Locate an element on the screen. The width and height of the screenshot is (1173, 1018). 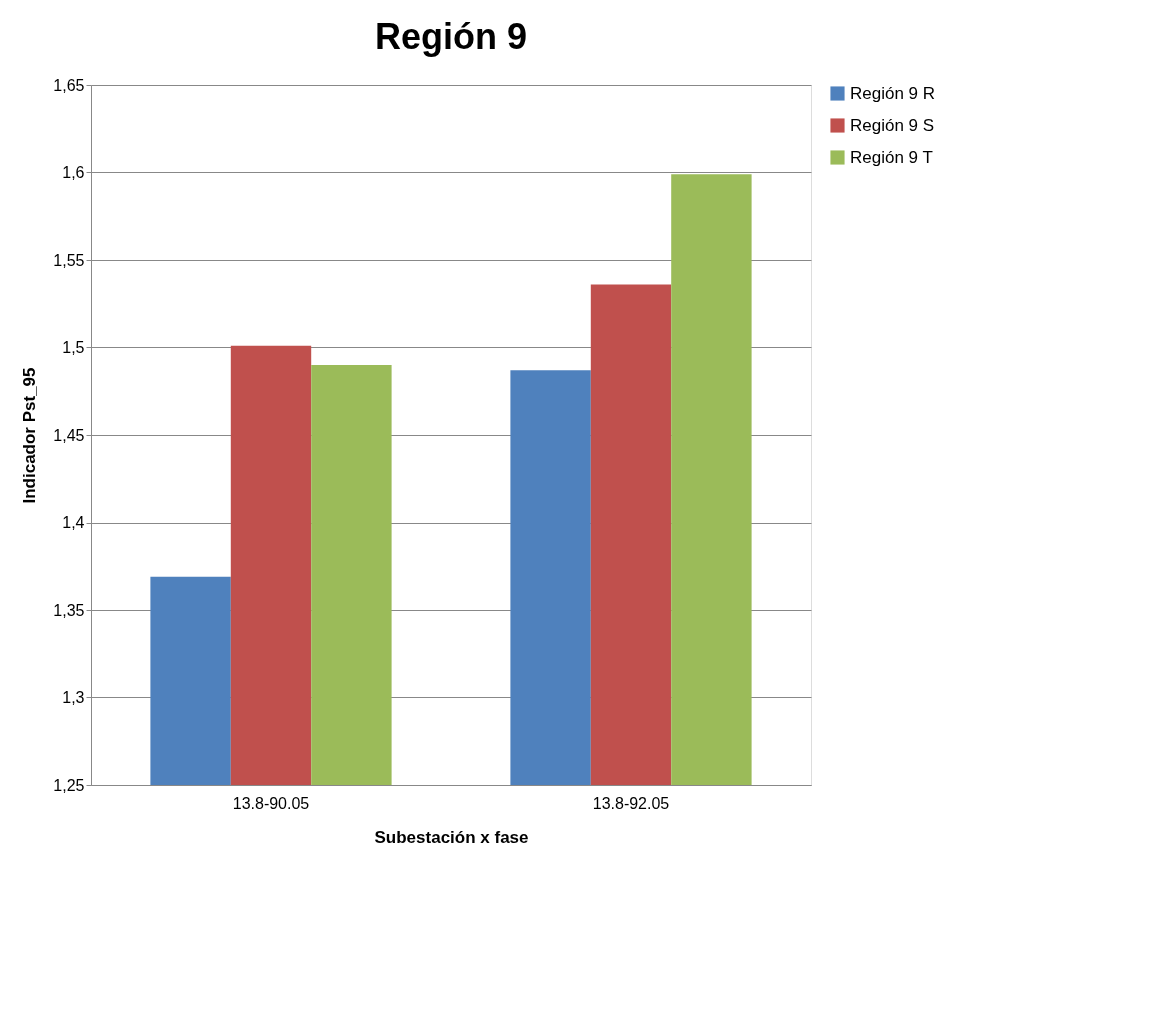
legend-label: Región 9 S is located at coordinates (892, 125).